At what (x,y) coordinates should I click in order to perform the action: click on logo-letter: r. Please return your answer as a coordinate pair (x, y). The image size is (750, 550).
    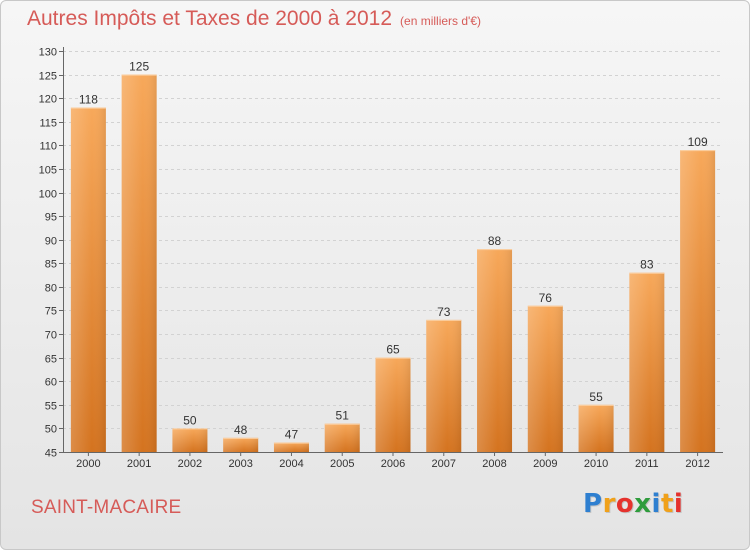
    Looking at the image, I should click on (609, 504).